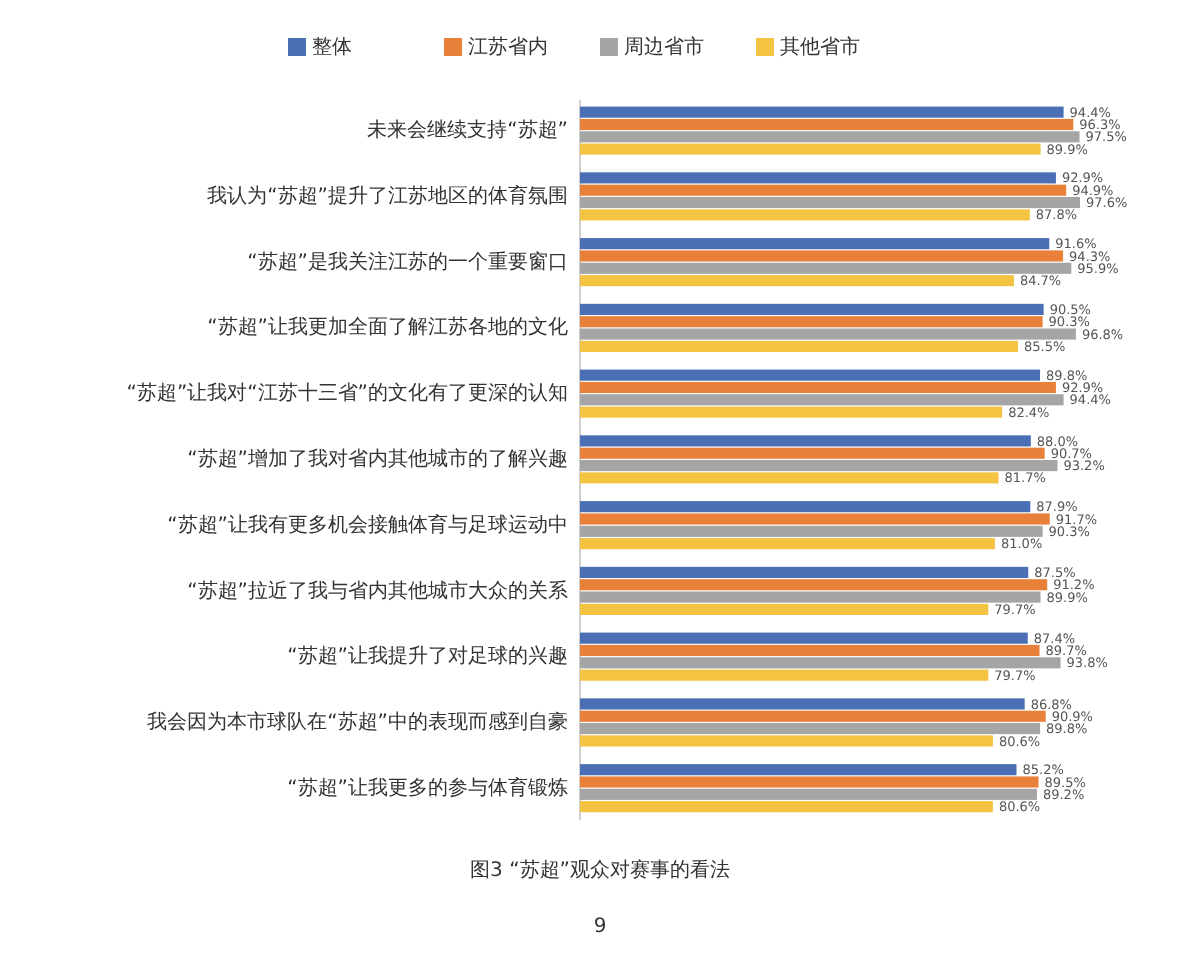  What do you see at coordinates (347, 393) in the screenshot?
I see `y-tick-label: “苏超”让我对“江苏十三省”的文化有了更深的认知` at bounding box center [347, 393].